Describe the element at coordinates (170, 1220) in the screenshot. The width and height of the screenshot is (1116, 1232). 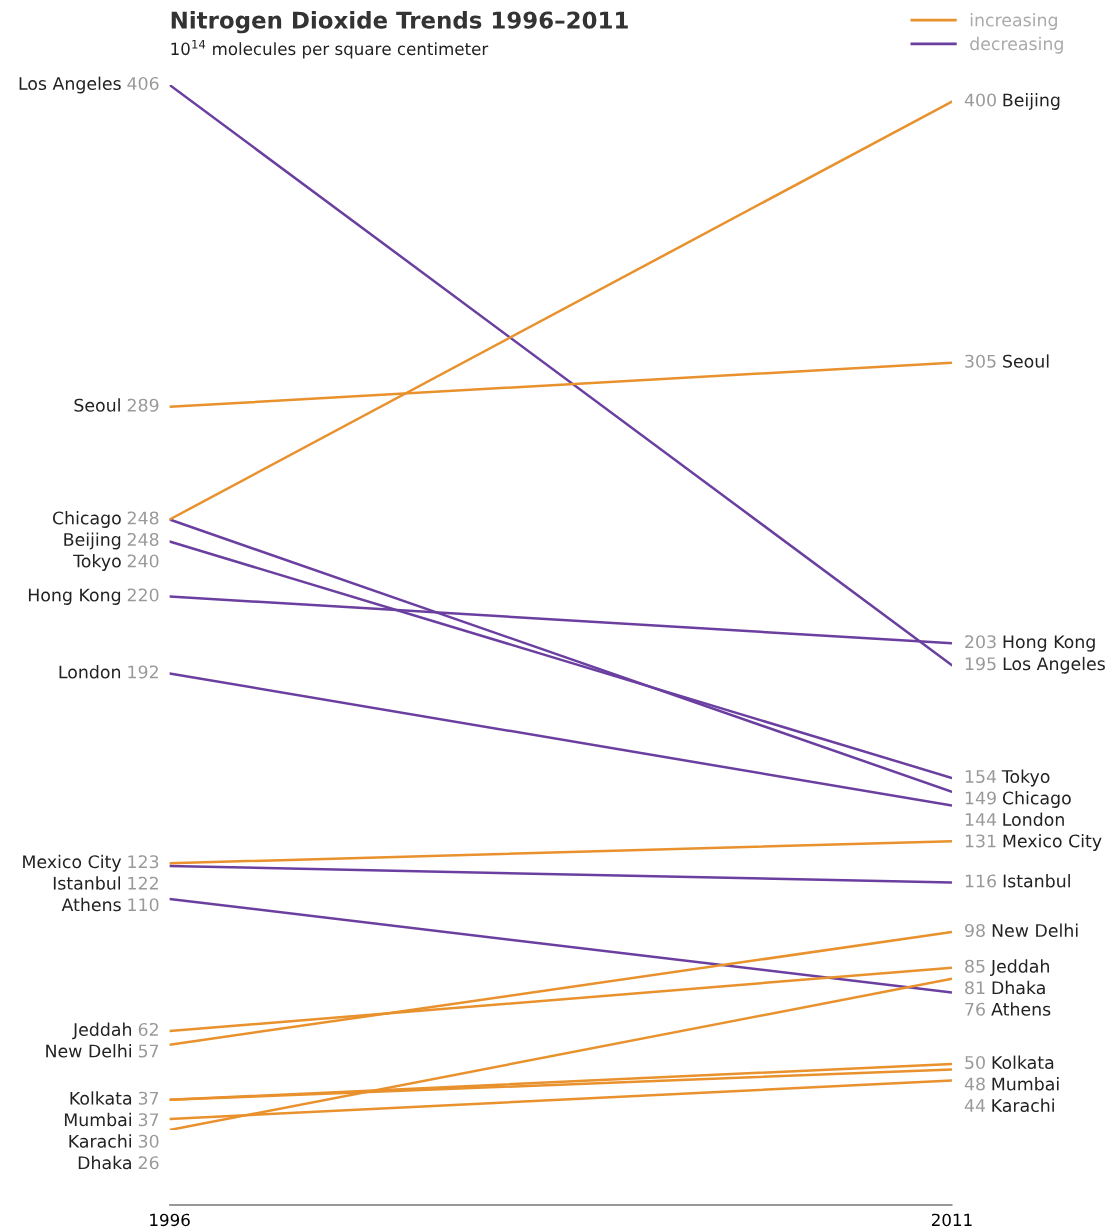
I see `x-tick-label: 1996` at that location.